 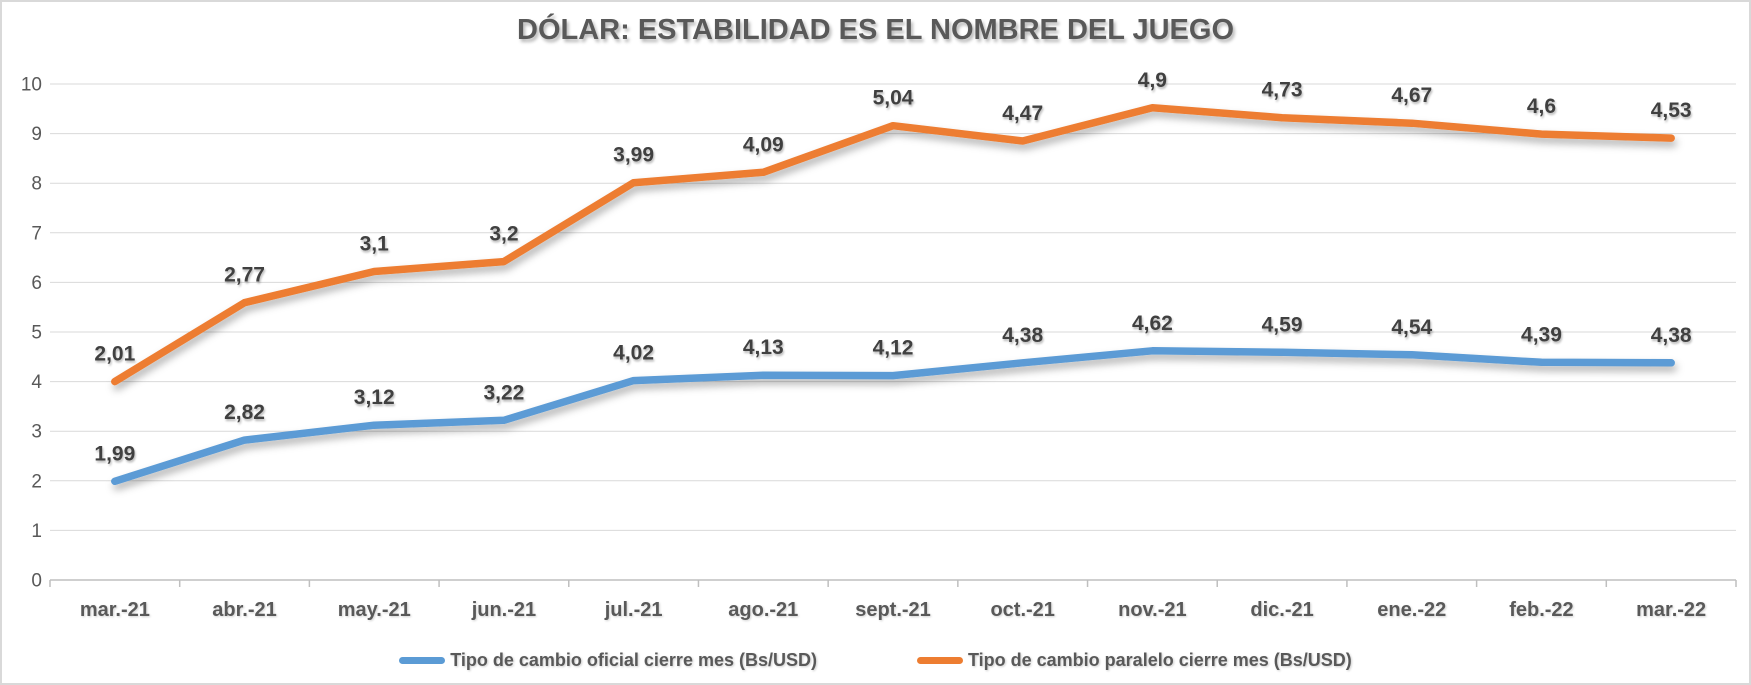 I want to click on data-label-oficial: 3,12, so click(x=374, y=397).